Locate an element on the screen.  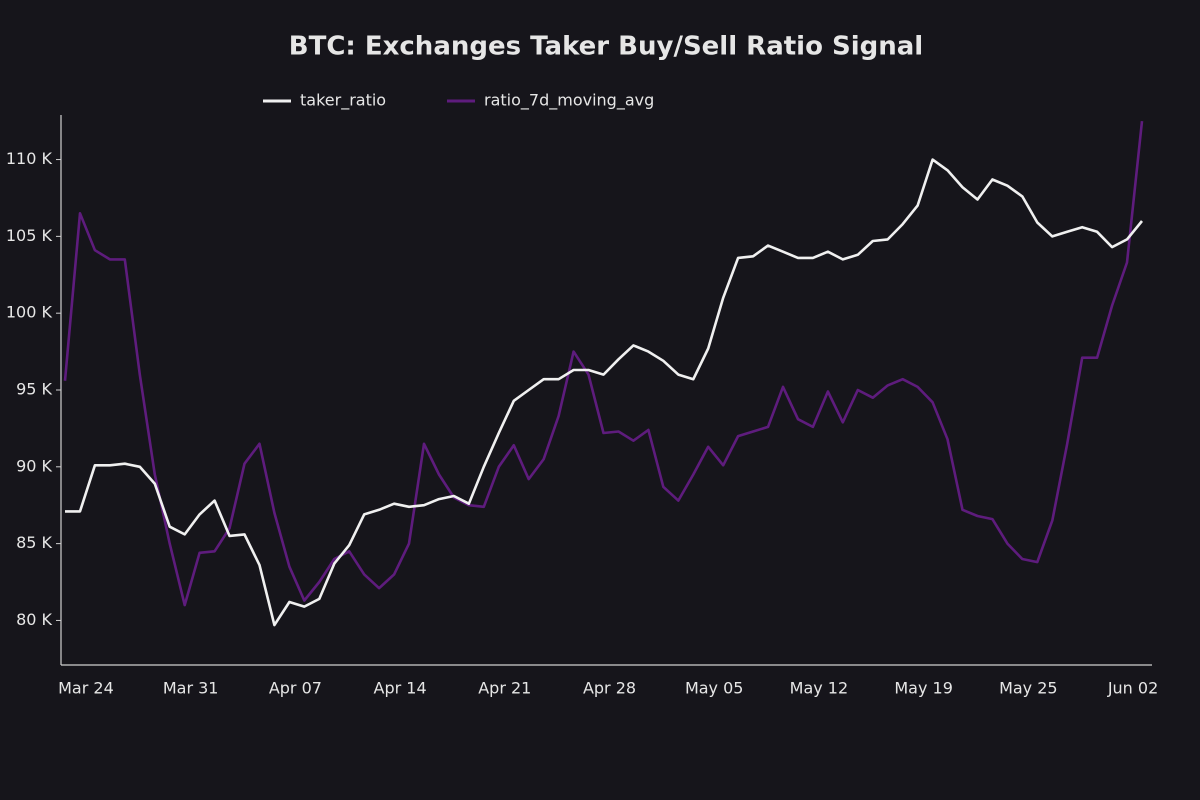
legend-label: taker_ratio is located at coordinates (343, 101).